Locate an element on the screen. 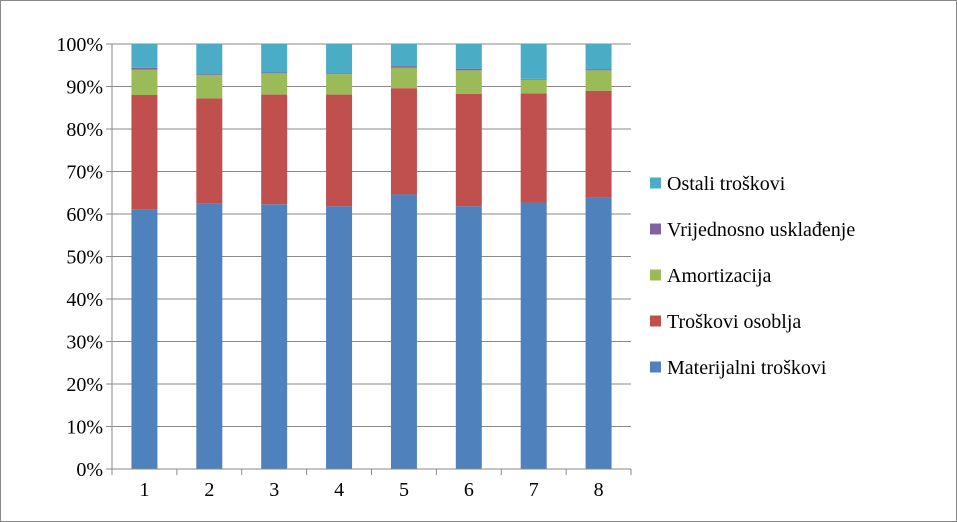 This screenshot has height=522, width=957. y-tick-label: 30% is located at coordinates (84, 343).